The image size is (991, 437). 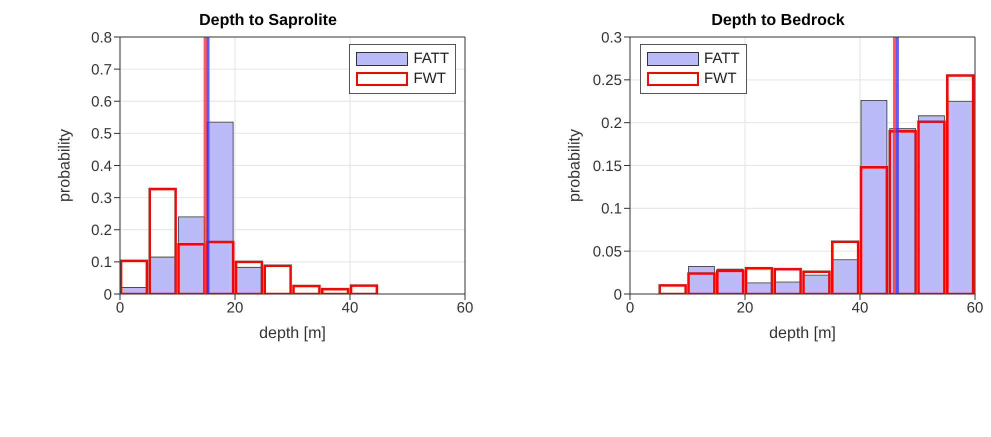 What do you see at coordinates (607, 251) in the screenshot?
I see `y-tick-label: 0.05` at bounding box center [607, 251].